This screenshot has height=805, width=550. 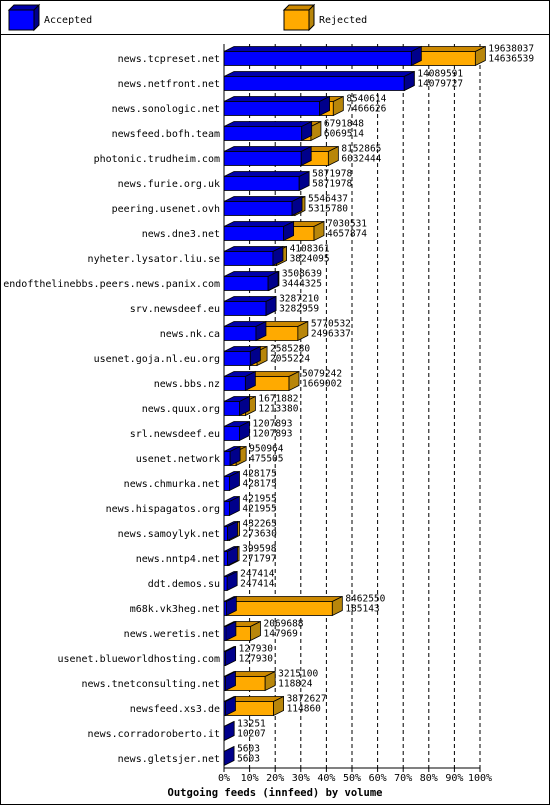 What do you see at coordinates (187, 384) in the screenshot?
I see `category-label: news.bbs.nz` at bounding box center [187, 384].